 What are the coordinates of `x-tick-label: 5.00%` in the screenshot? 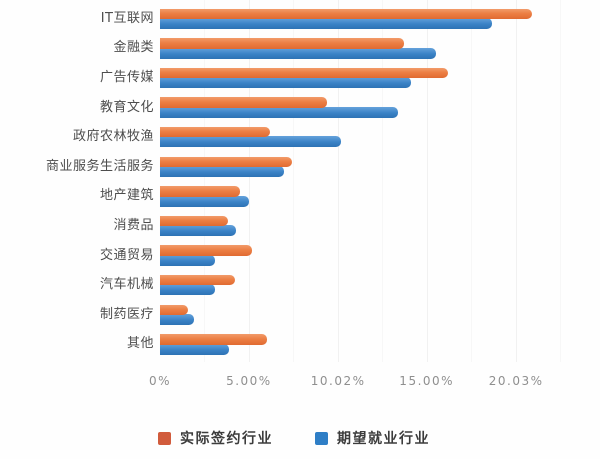 It's located at (249, 381).